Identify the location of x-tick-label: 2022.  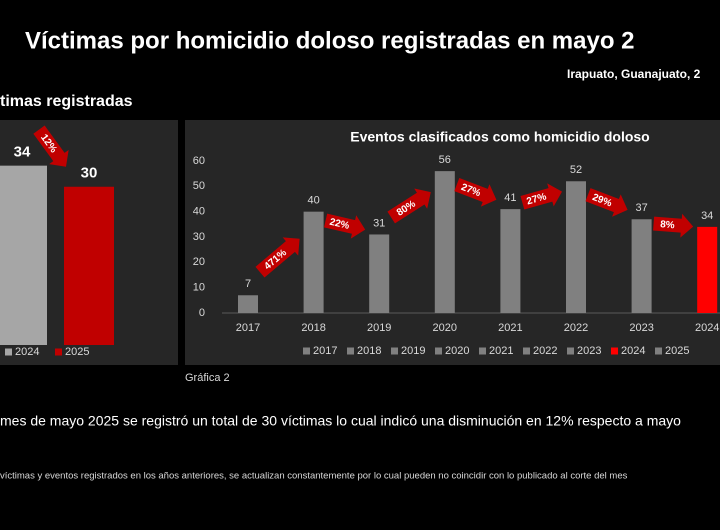
(576, 328).